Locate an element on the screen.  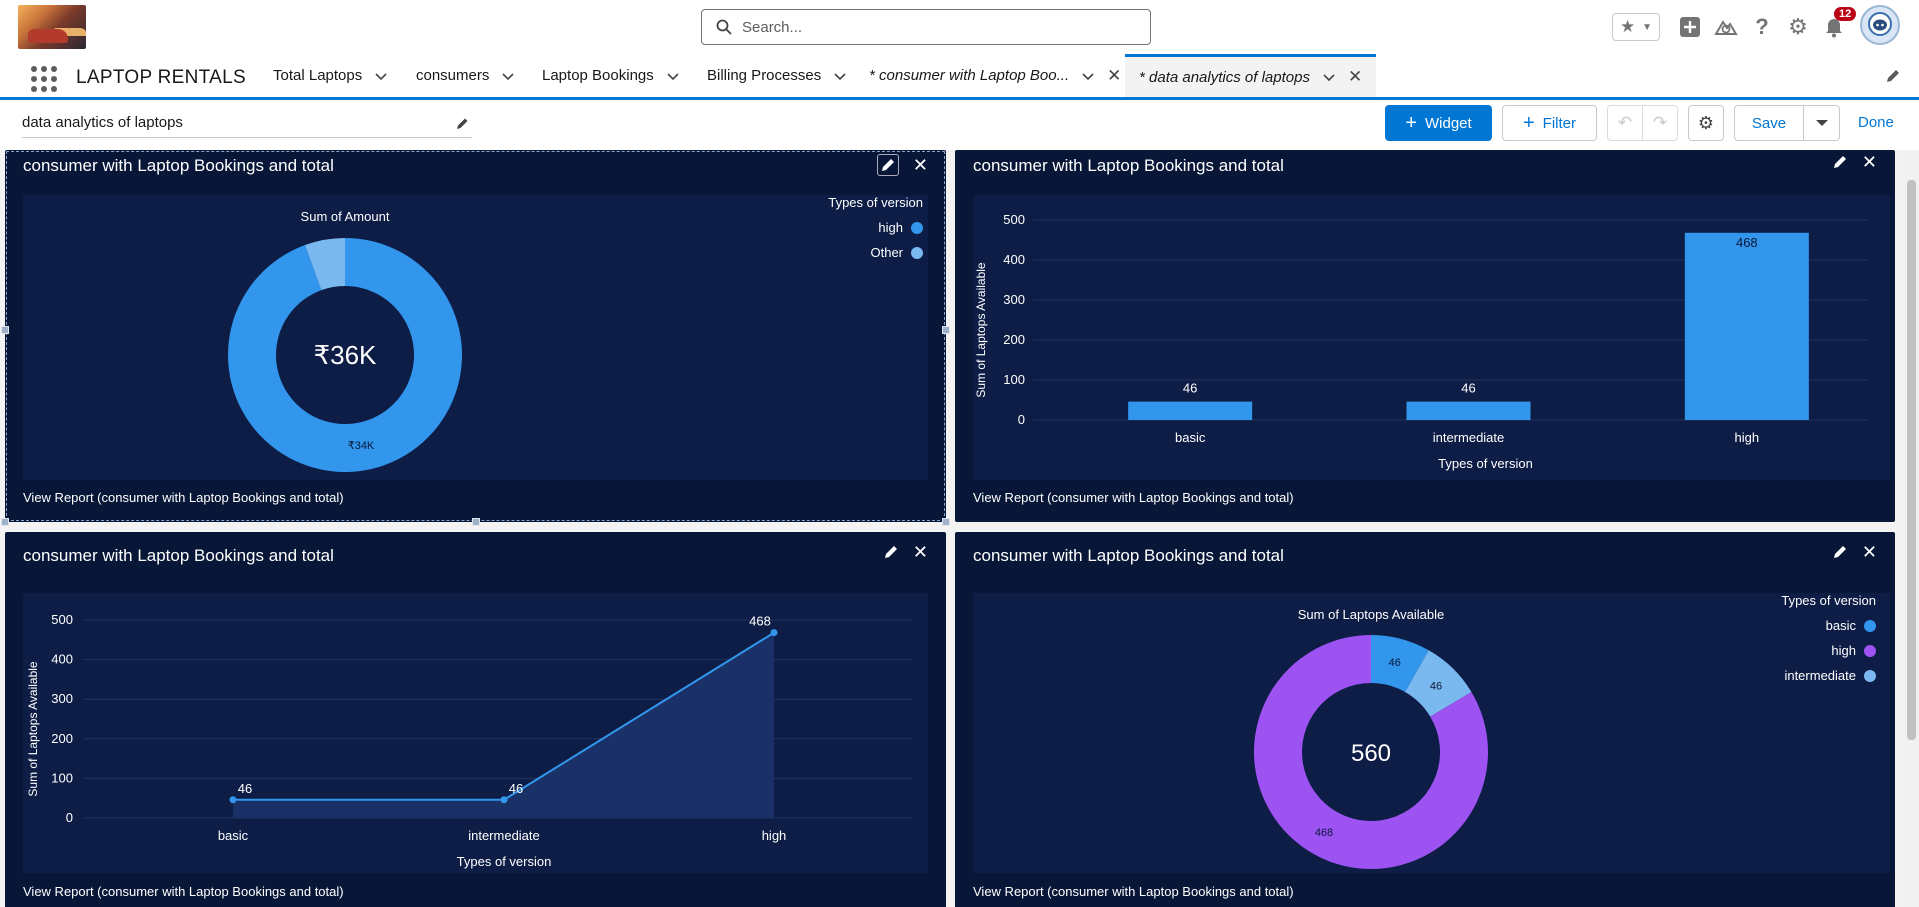
app-name: LAPTOP RENTALS is located at coordinates (161, 77).